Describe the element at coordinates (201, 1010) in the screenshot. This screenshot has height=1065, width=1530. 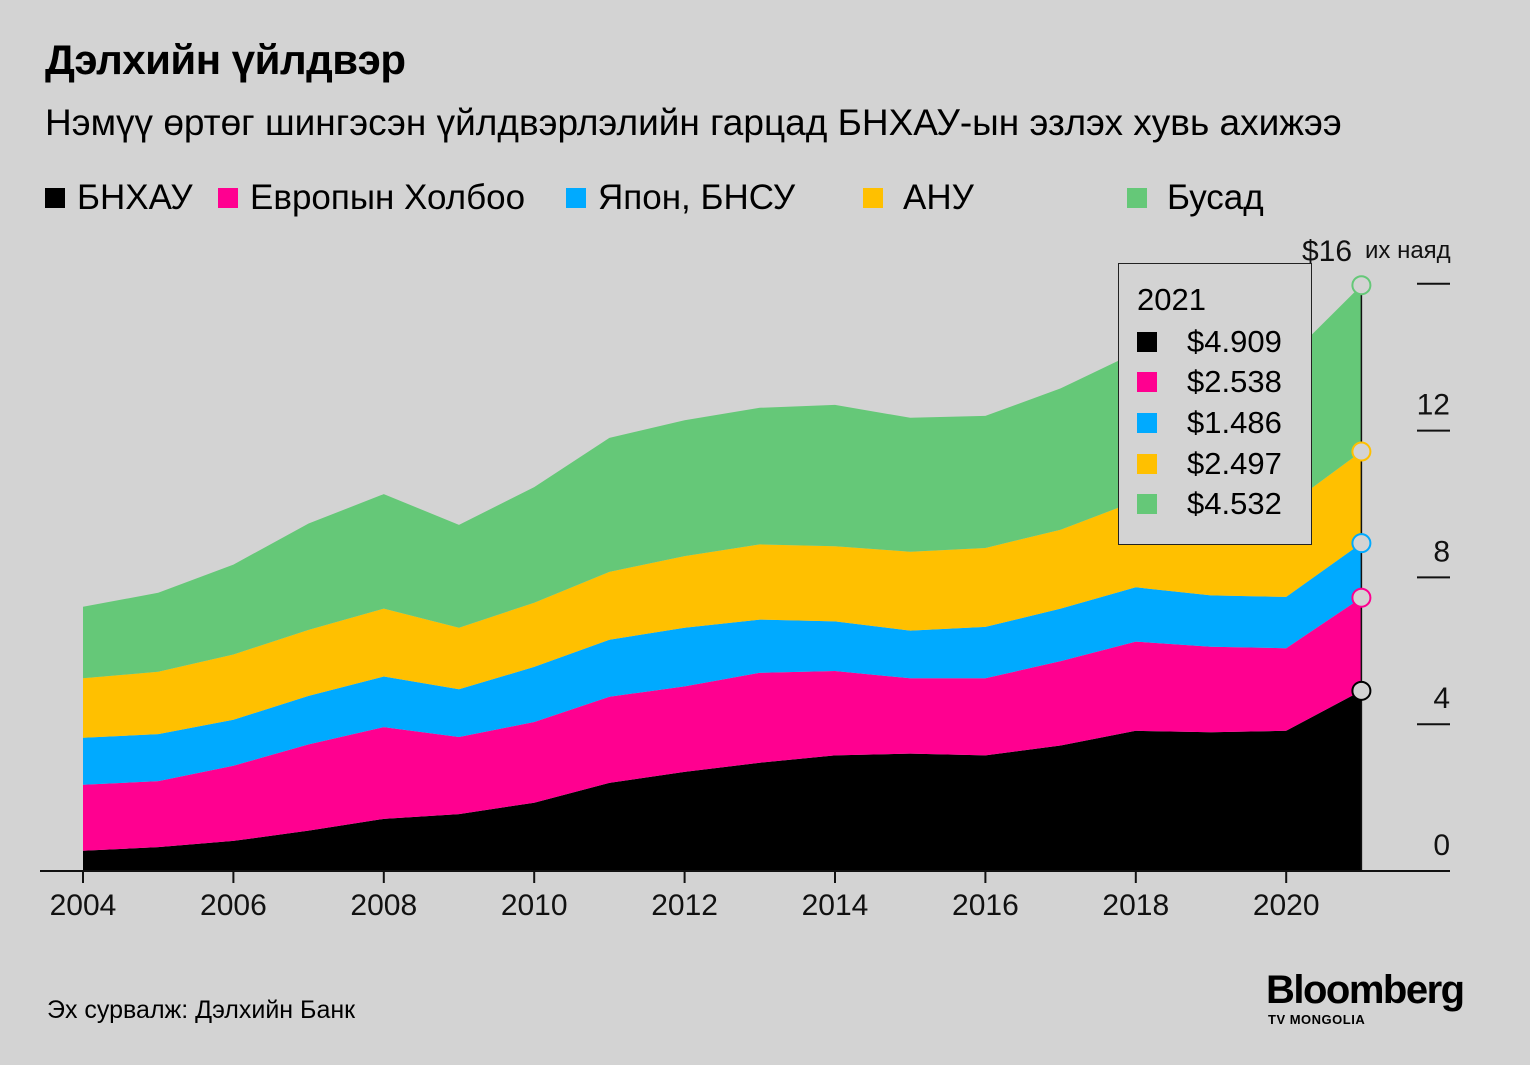
I see `source-note: Эх сурвалж: Дэлхийн Банк` at that location.